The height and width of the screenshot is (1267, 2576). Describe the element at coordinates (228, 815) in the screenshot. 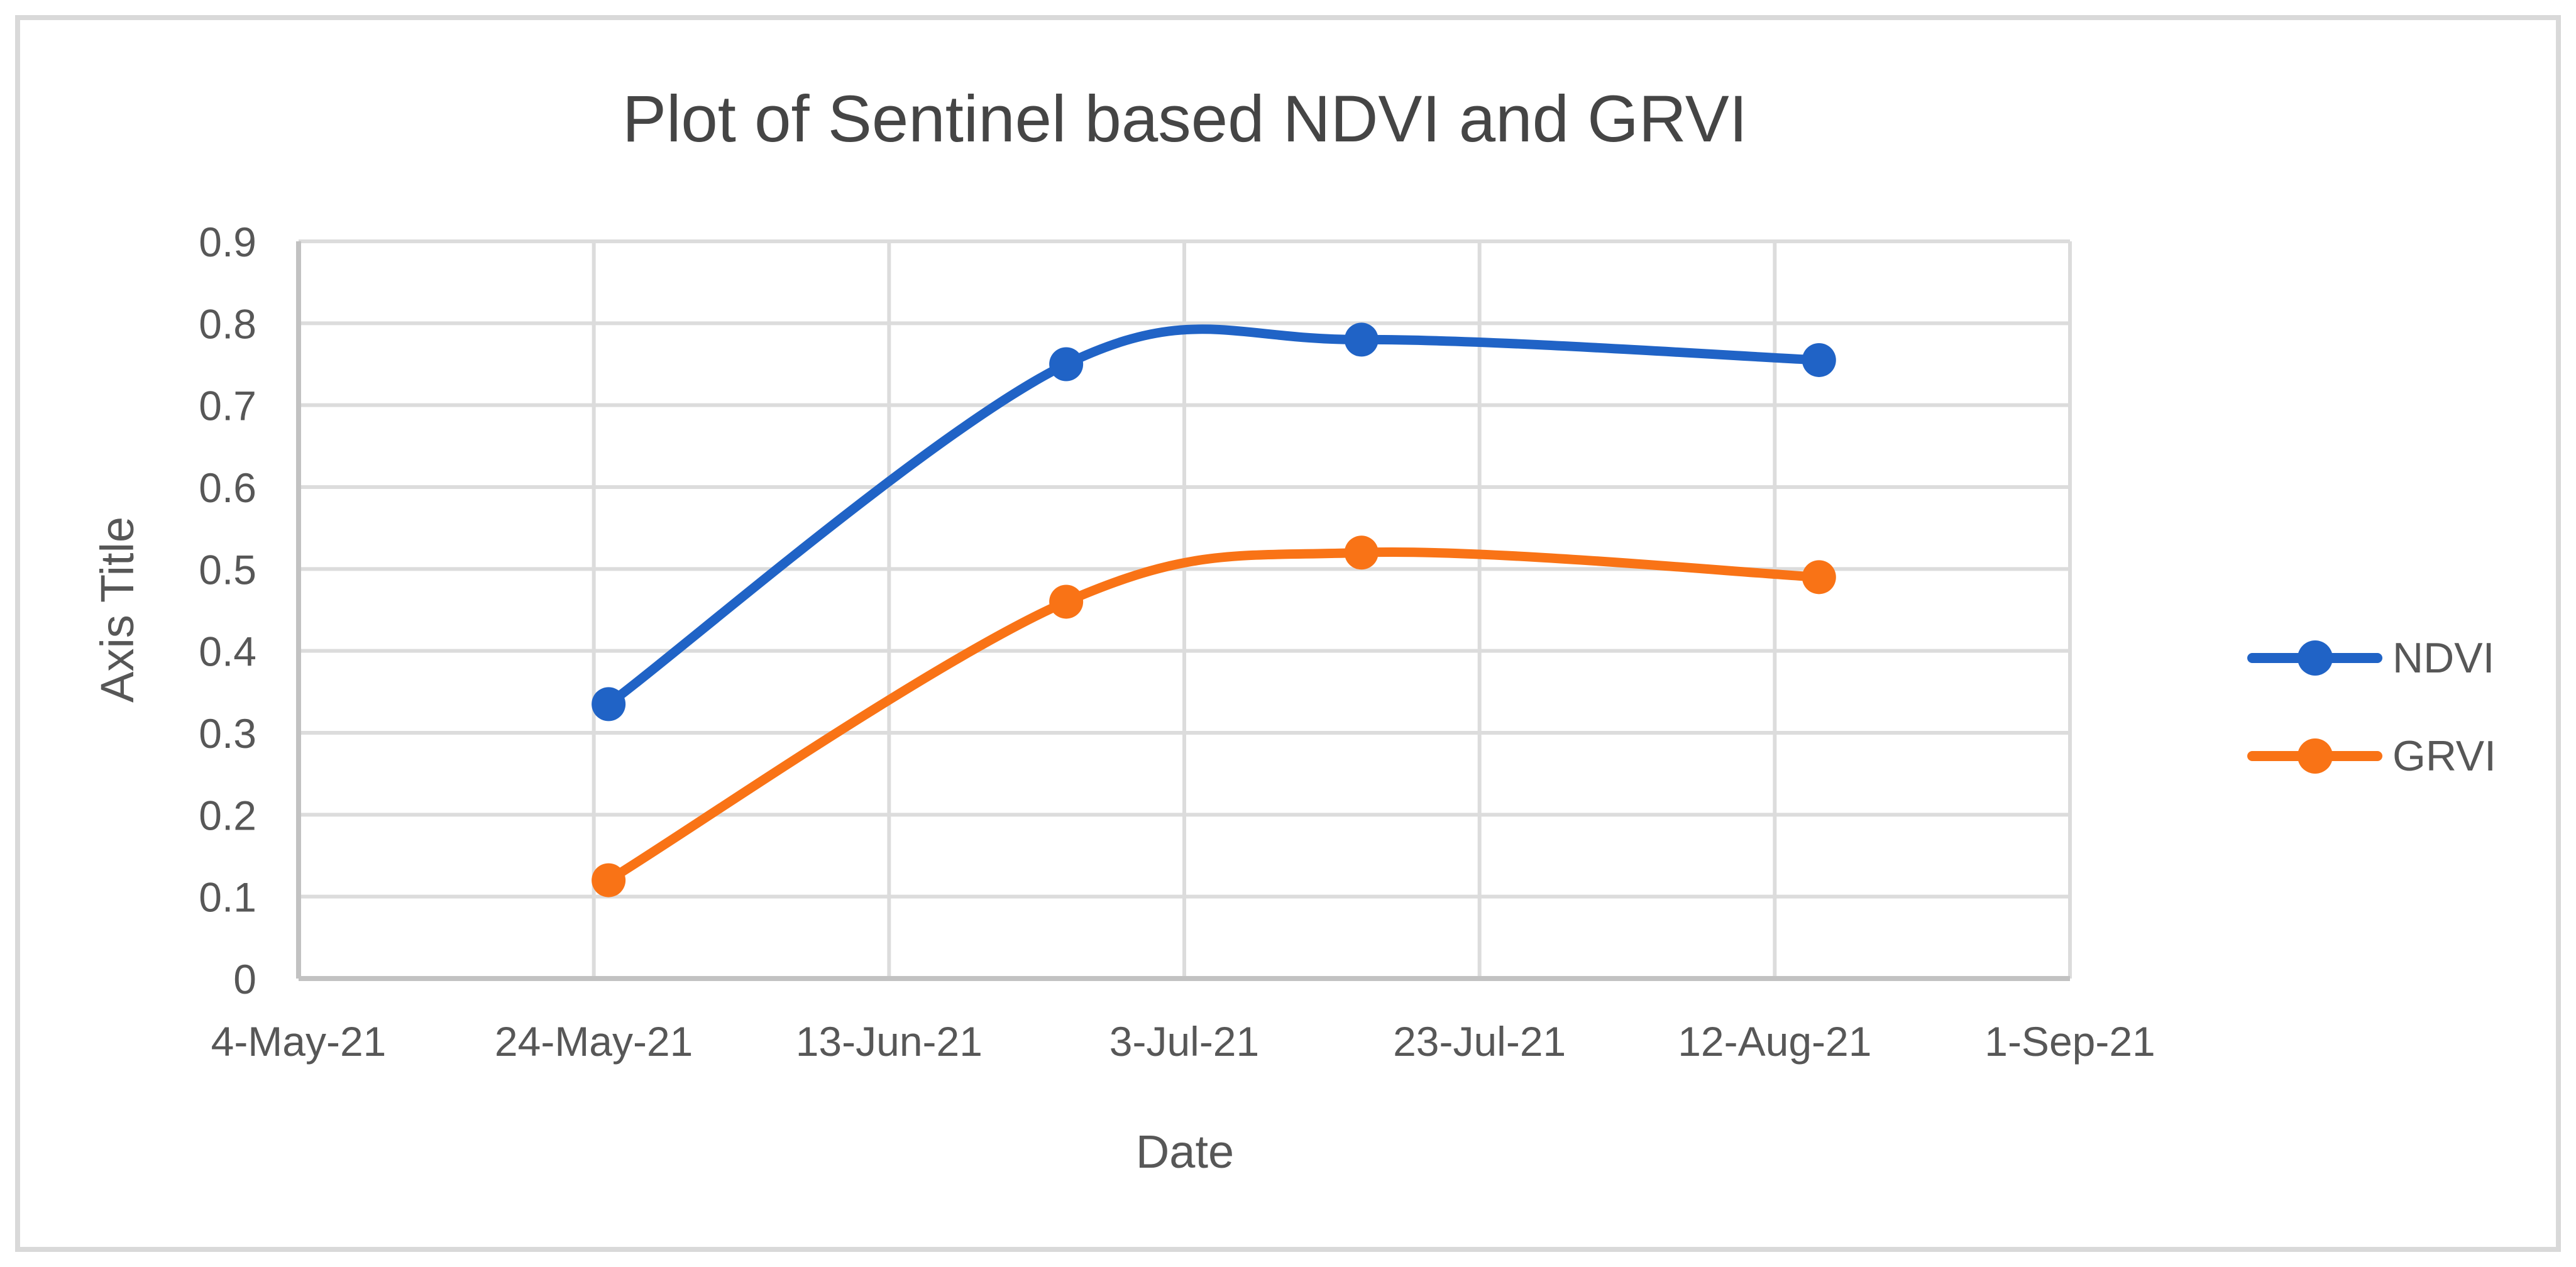

I see `y-tick-label: 0.2` at that location.